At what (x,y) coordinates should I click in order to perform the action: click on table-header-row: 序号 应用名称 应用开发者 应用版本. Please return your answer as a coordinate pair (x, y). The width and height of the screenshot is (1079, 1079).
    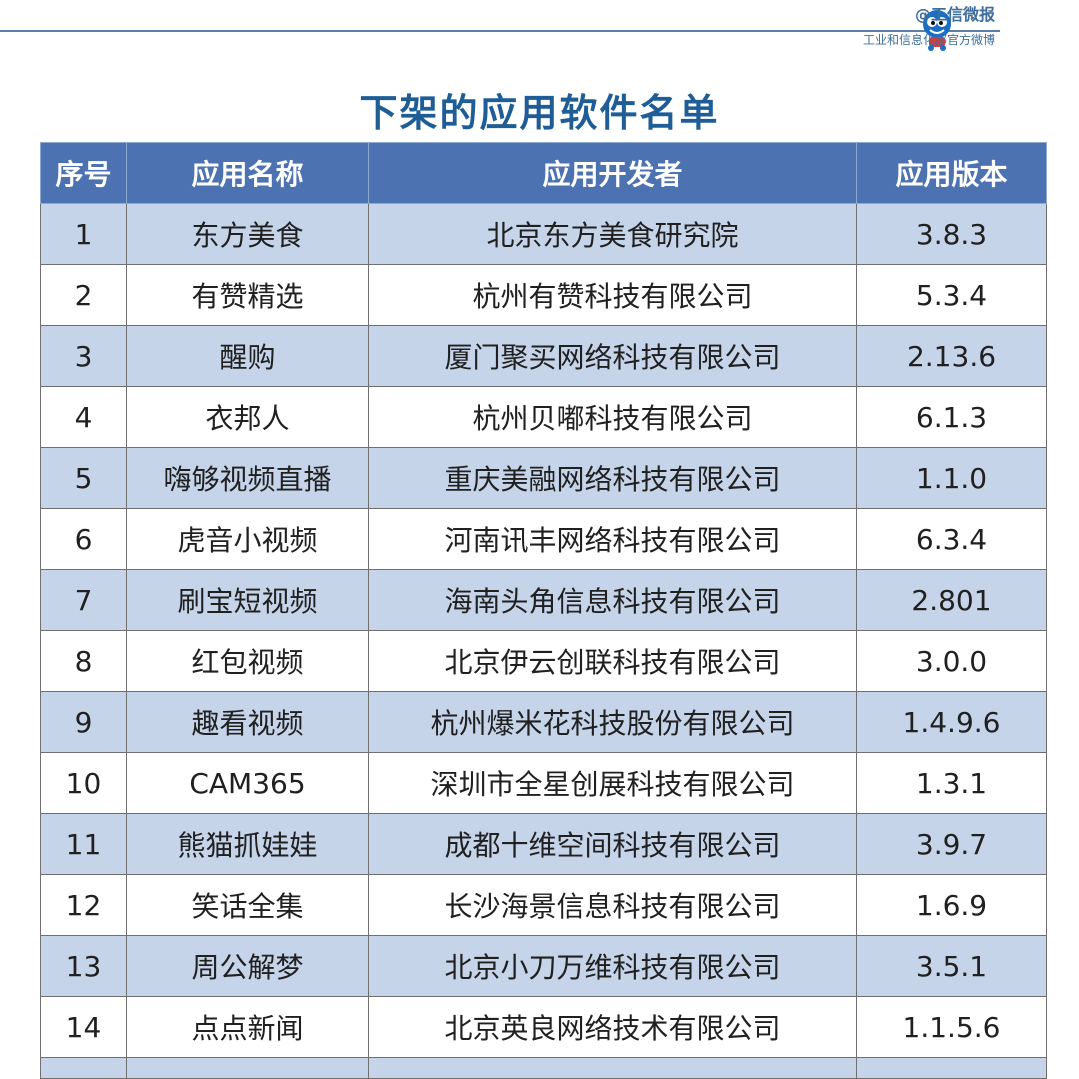
    Looking at the image, I should click on (543, 173).